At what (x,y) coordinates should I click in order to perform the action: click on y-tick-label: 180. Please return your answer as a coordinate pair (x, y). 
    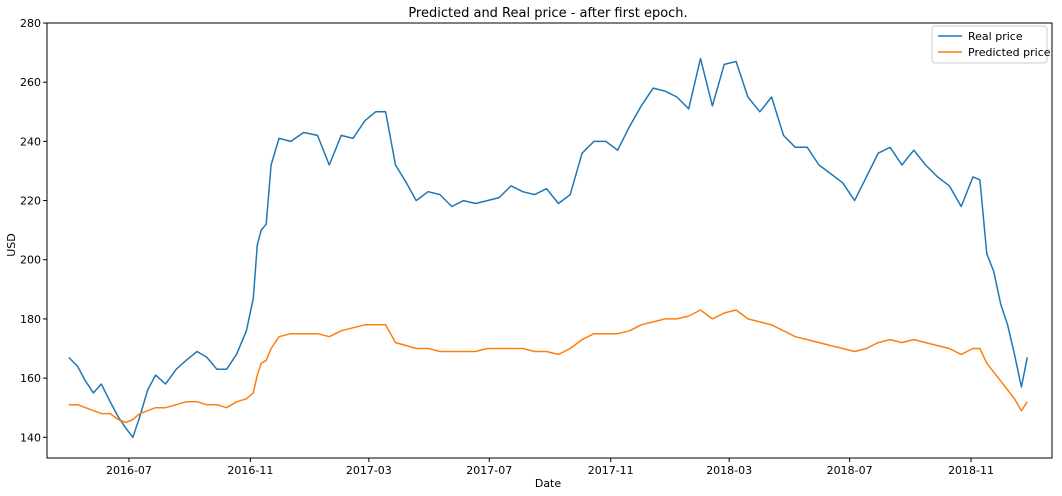
    Looking at the image, I should click on (30, 319).